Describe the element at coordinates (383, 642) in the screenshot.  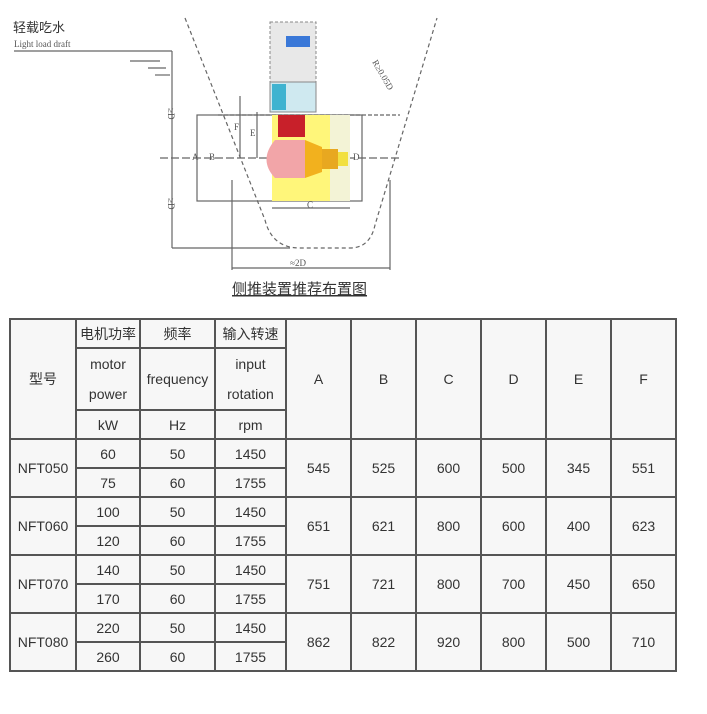
I see `dim-b-cell: 822` at that location.